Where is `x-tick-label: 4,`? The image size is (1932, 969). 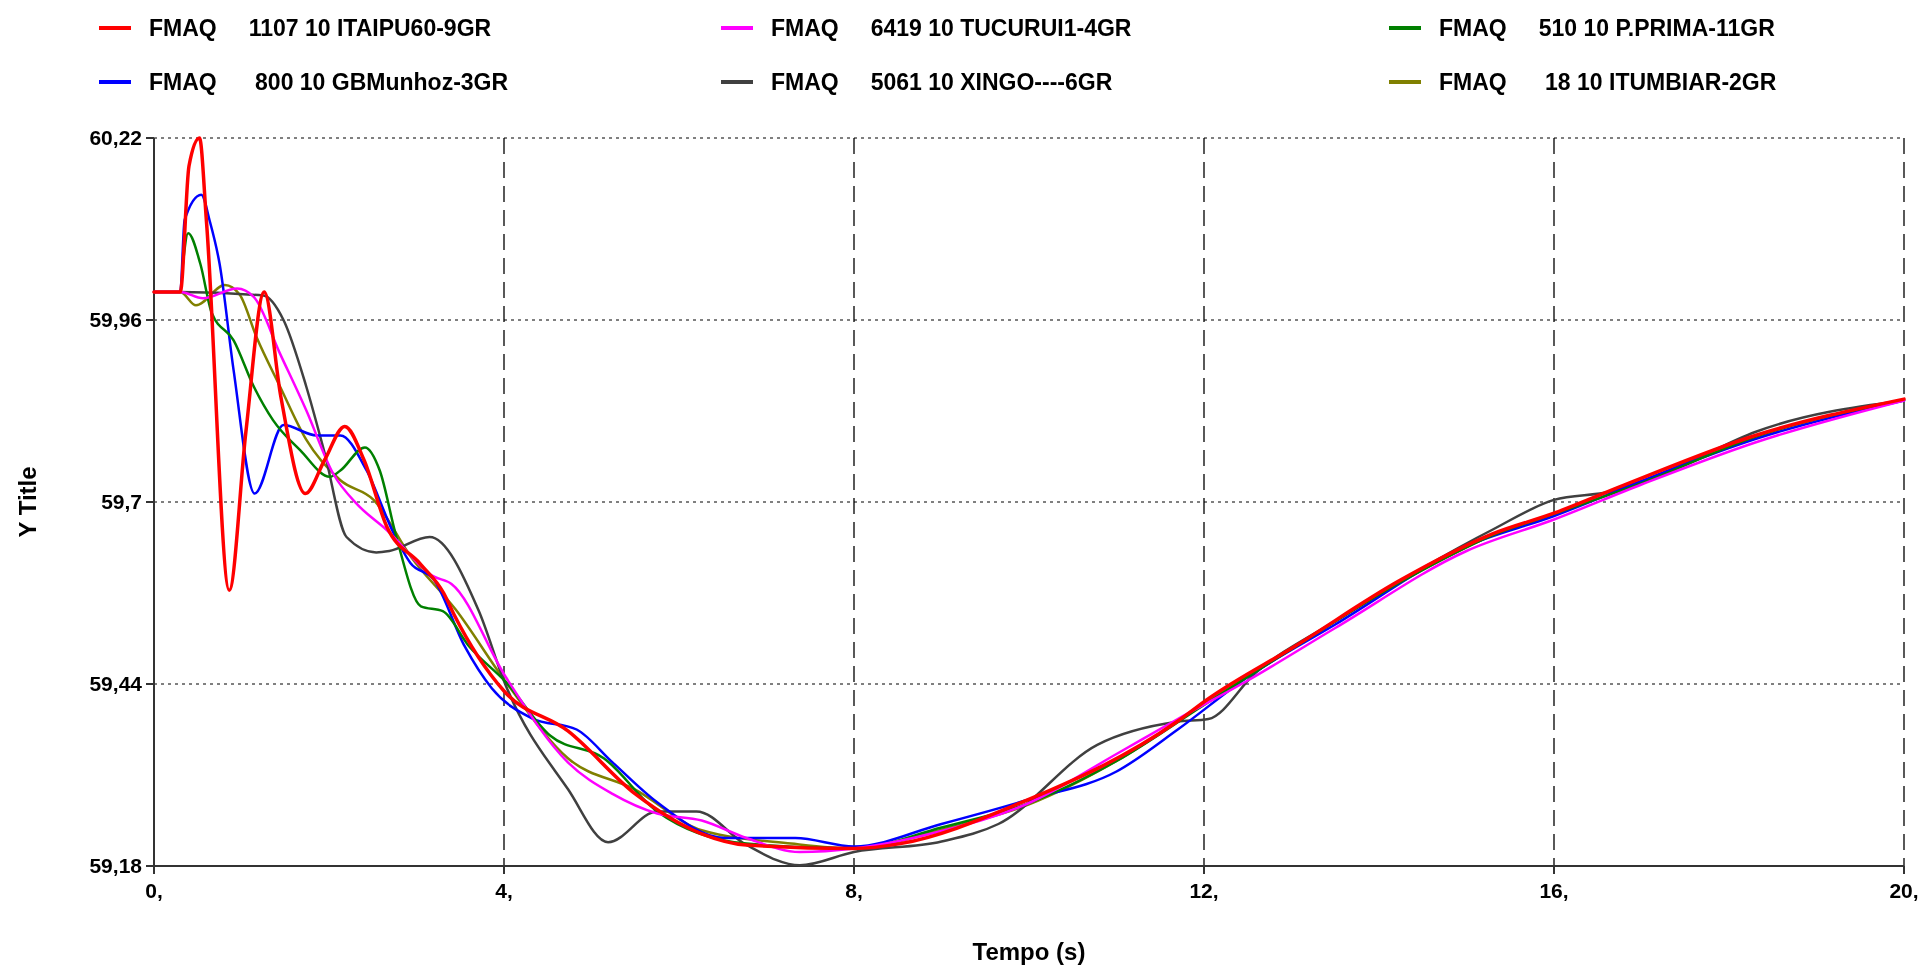 x-tick-label: 4, is located at coordinates (504, 890).